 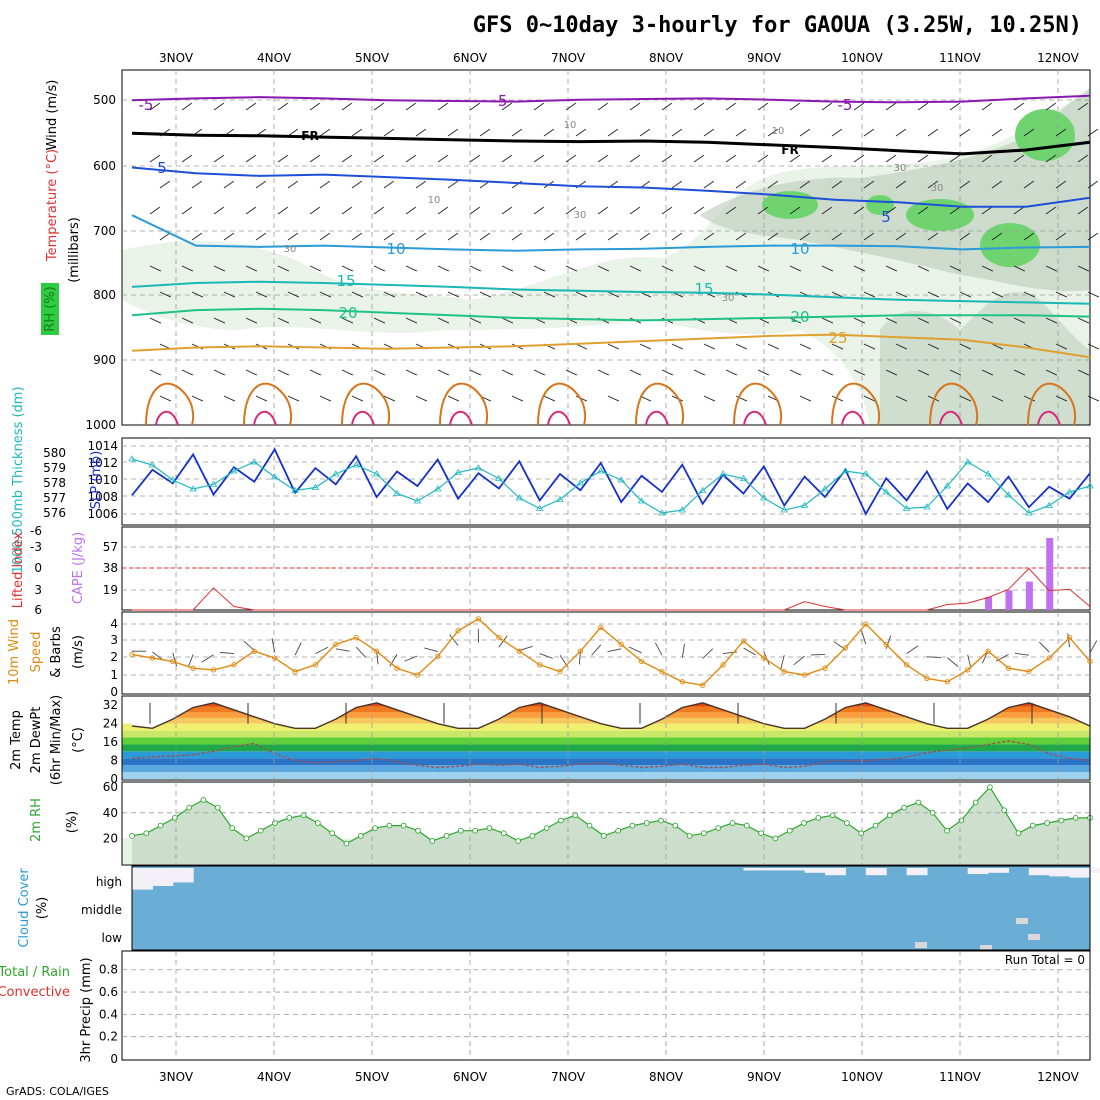 I want to click on date-tick-bottom: 3NOV, so click(x=176, y=1077).